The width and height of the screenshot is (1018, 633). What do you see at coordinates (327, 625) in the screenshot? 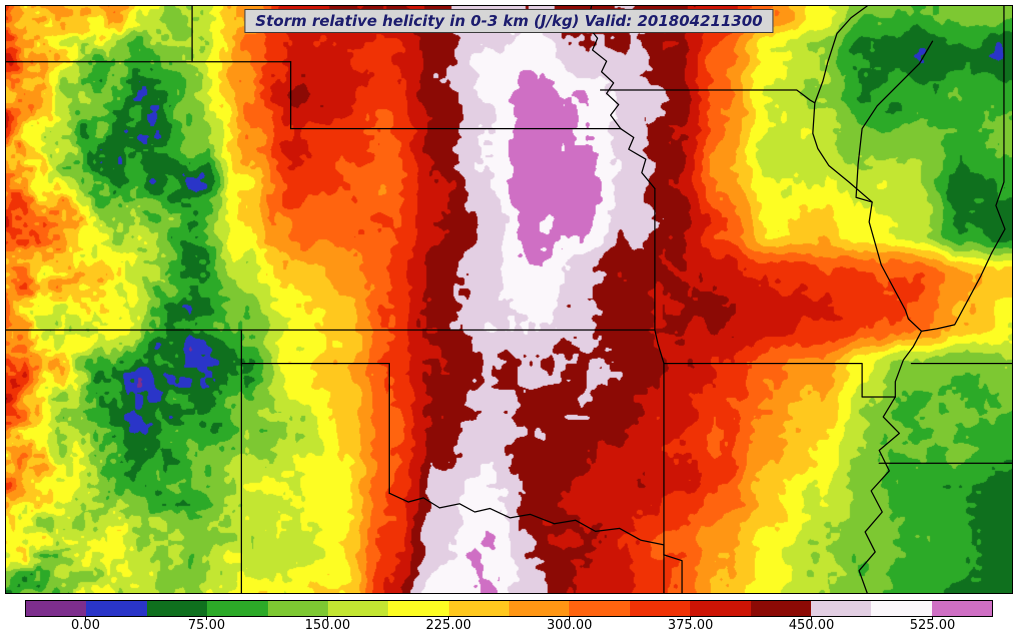
I see `colorbar-tick-label: 150.00` at bounding box center [327, 625].